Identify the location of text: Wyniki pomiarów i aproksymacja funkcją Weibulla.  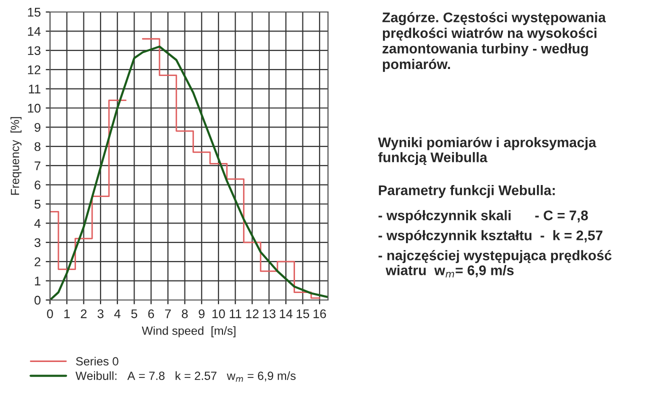
(487, 151).